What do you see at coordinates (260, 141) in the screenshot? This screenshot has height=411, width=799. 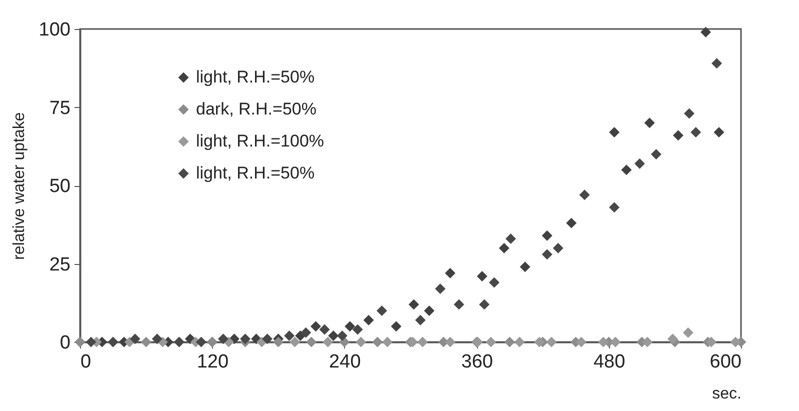 I see `legend-label: light, R.H.=100%` at bounding box center [260, 141].